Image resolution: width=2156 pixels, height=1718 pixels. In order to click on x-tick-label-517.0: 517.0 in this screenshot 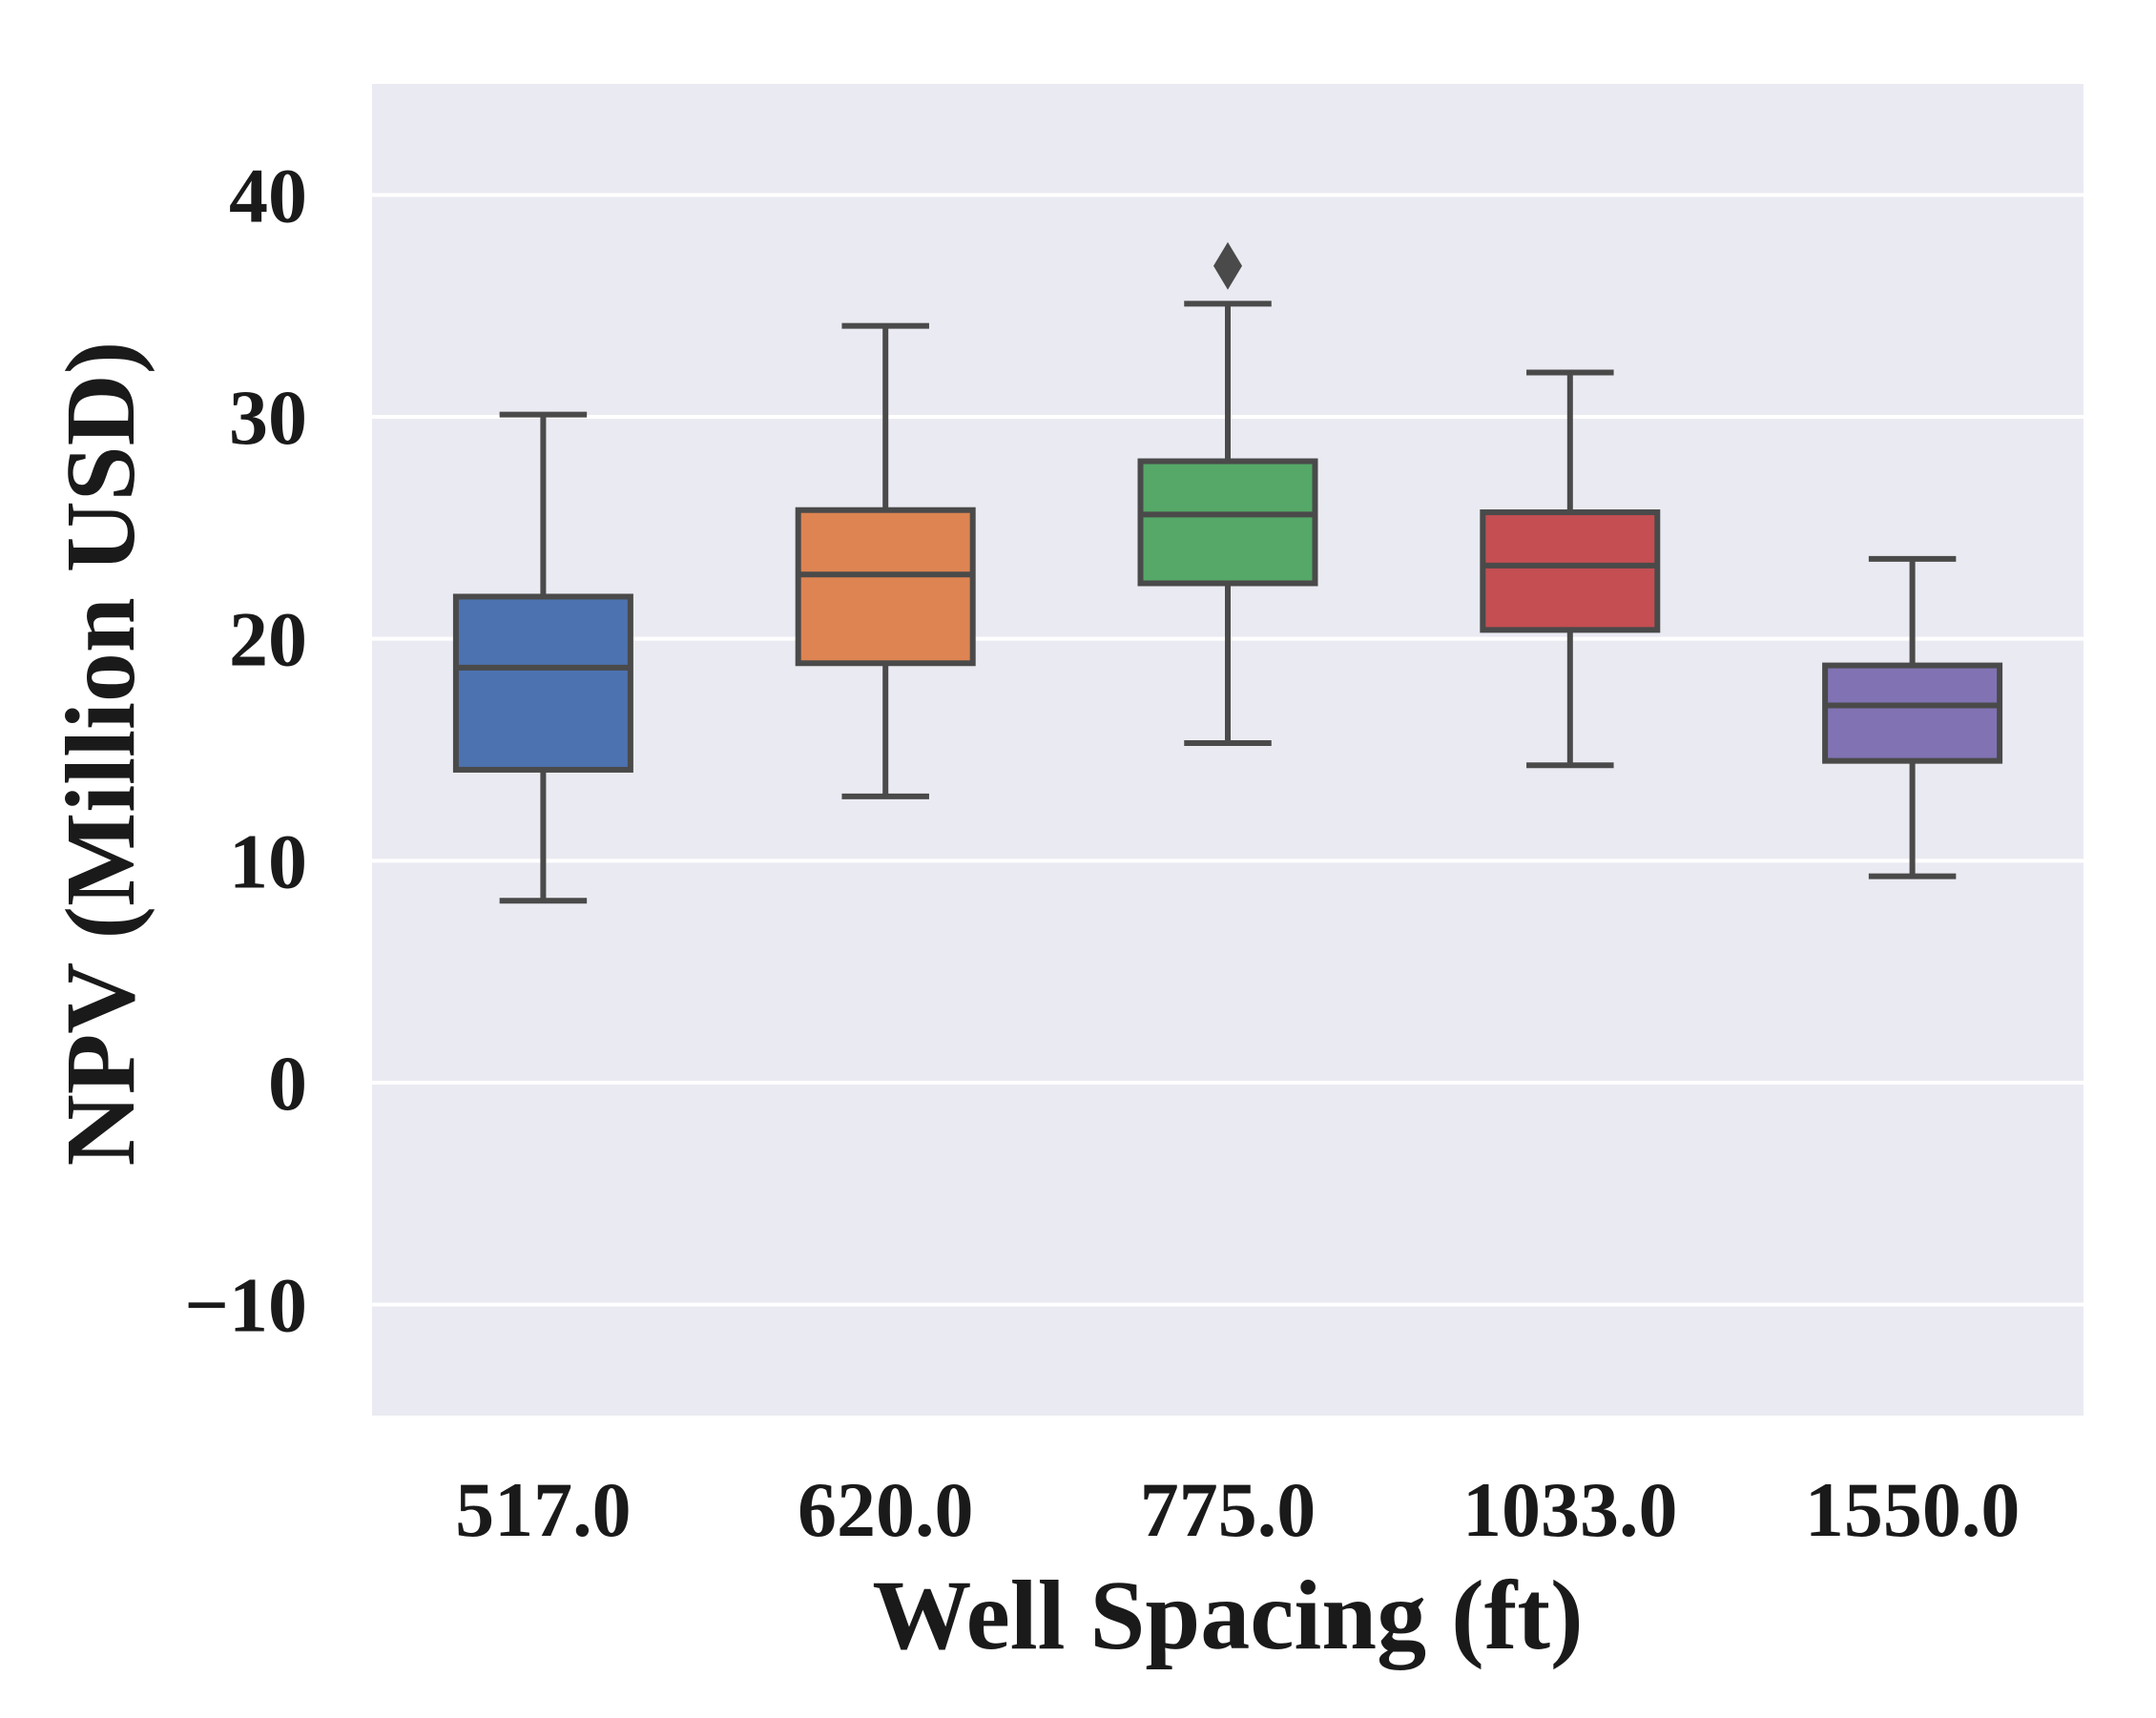, I will do `click(543, 1509)`.